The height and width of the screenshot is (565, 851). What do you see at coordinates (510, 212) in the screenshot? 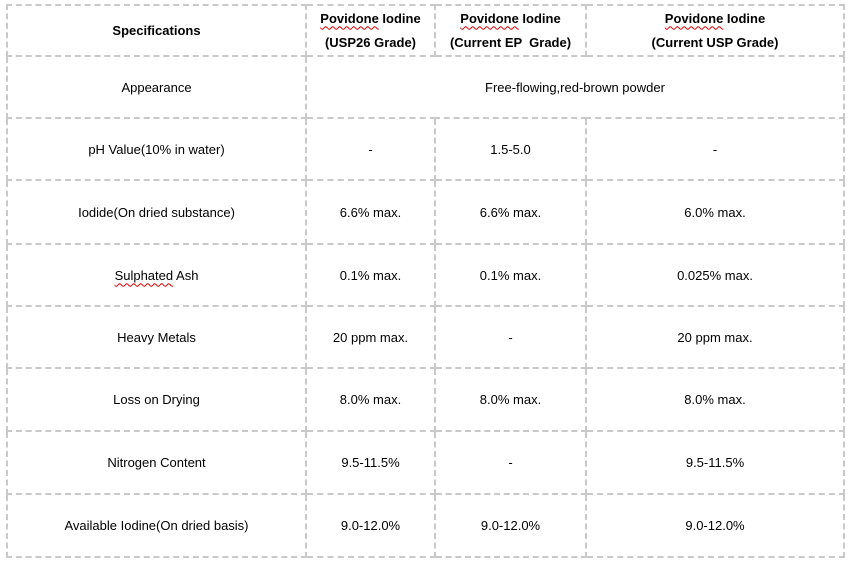
I see `value-ep: 6.6% max.` at bounding box center [510, 212].